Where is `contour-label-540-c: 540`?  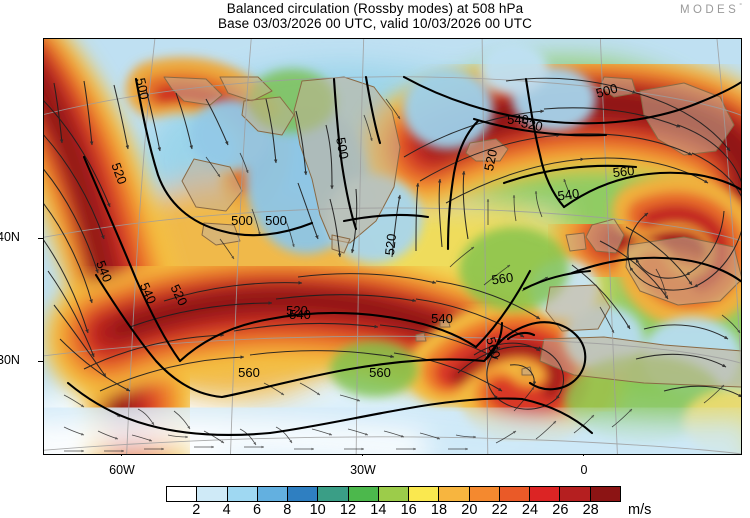
contour-label-540-c: 540 is located at coordinates (300, 314).